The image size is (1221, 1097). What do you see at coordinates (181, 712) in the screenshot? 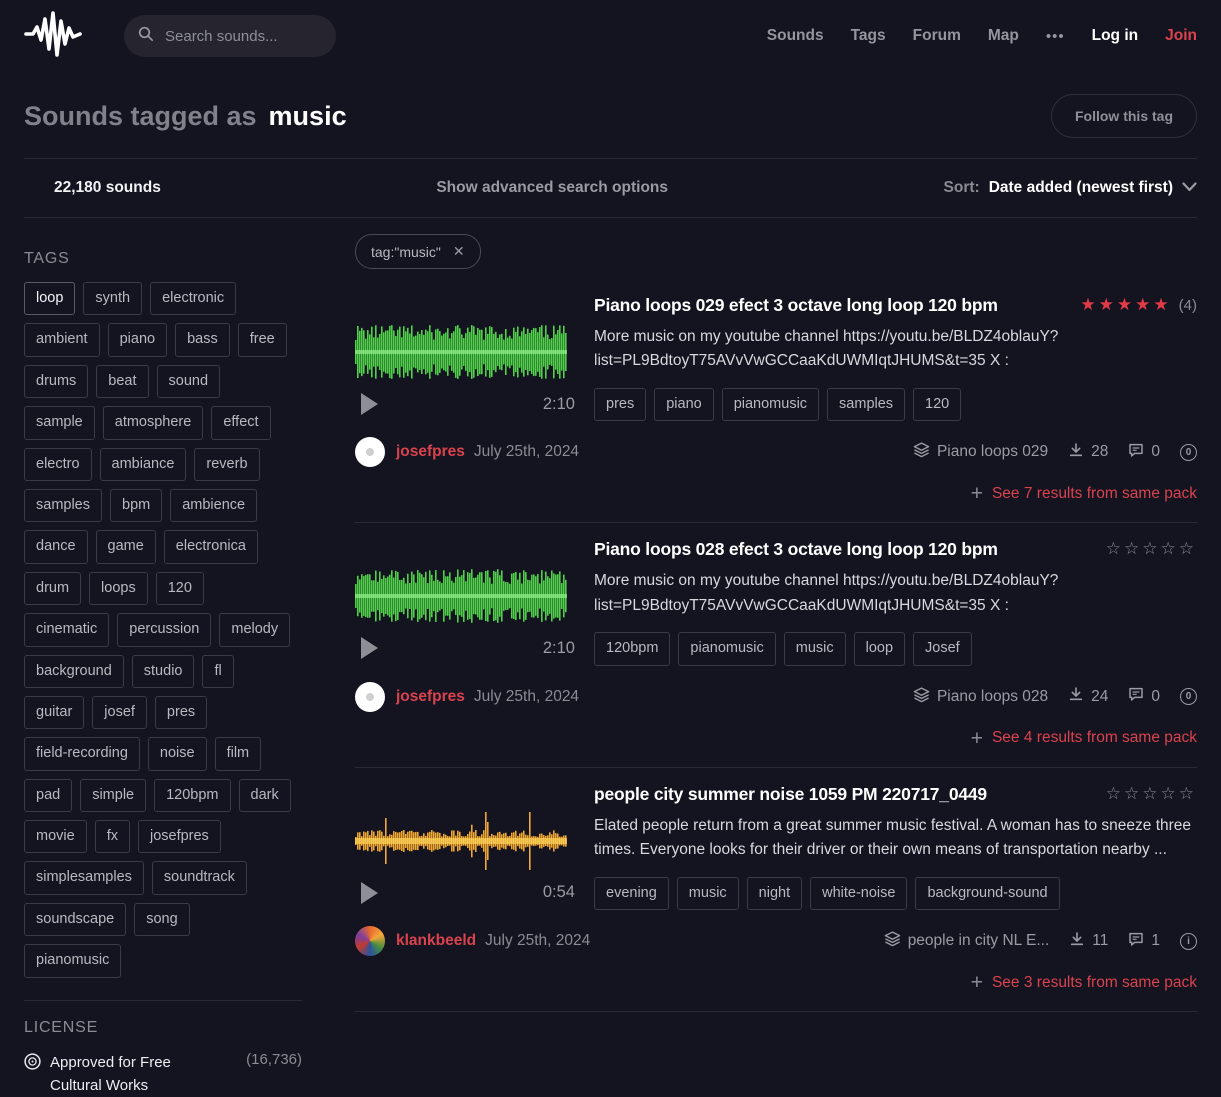
I see `tag-filter-chip: pres` at bounding box center [181, 712].